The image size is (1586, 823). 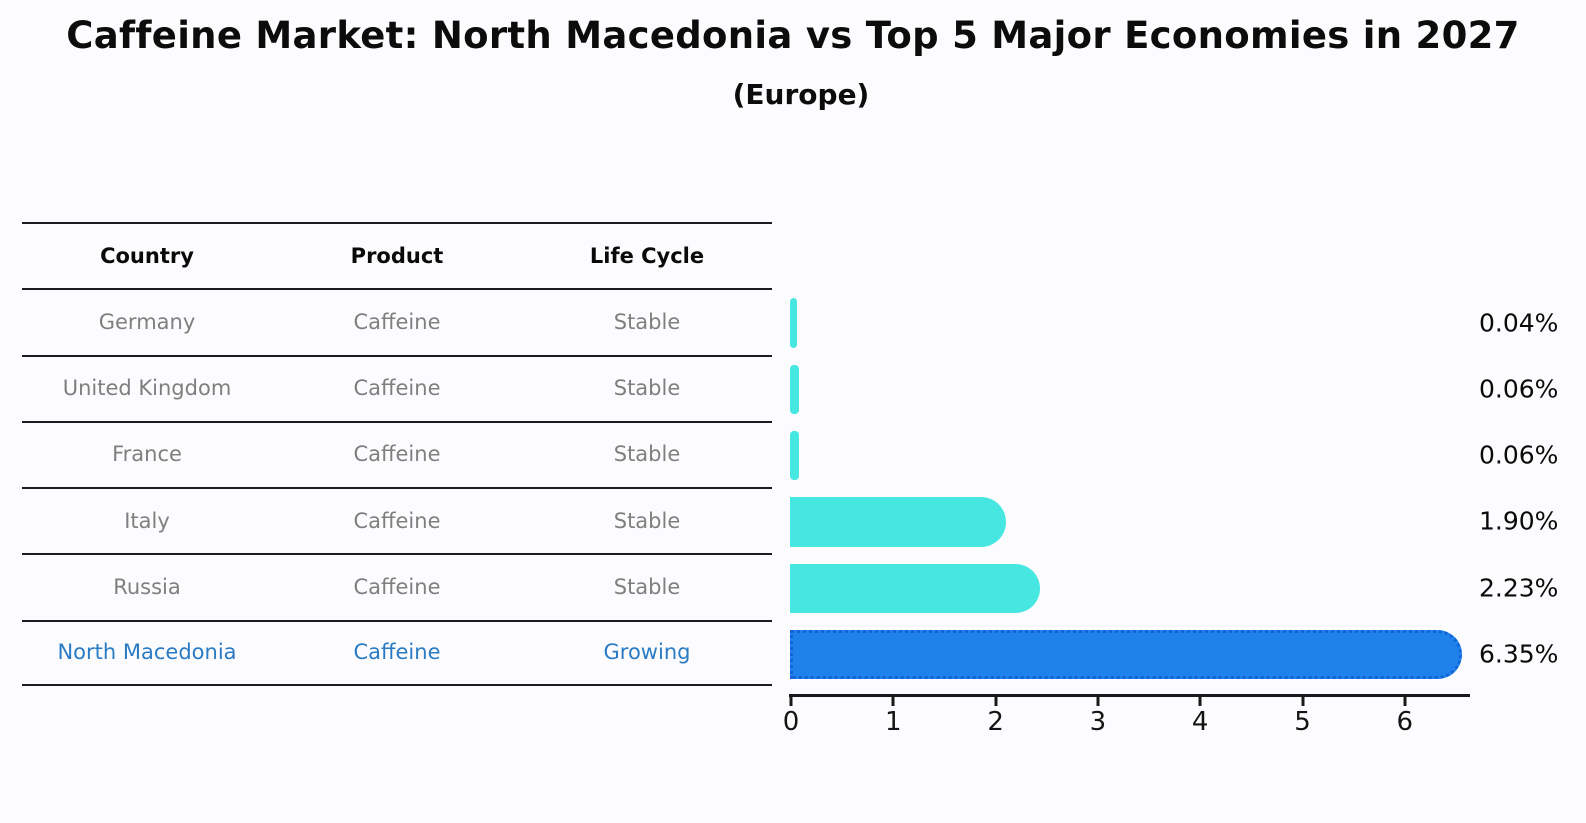 I want to click on column-header-product: Product, so click(x=397, y=255).